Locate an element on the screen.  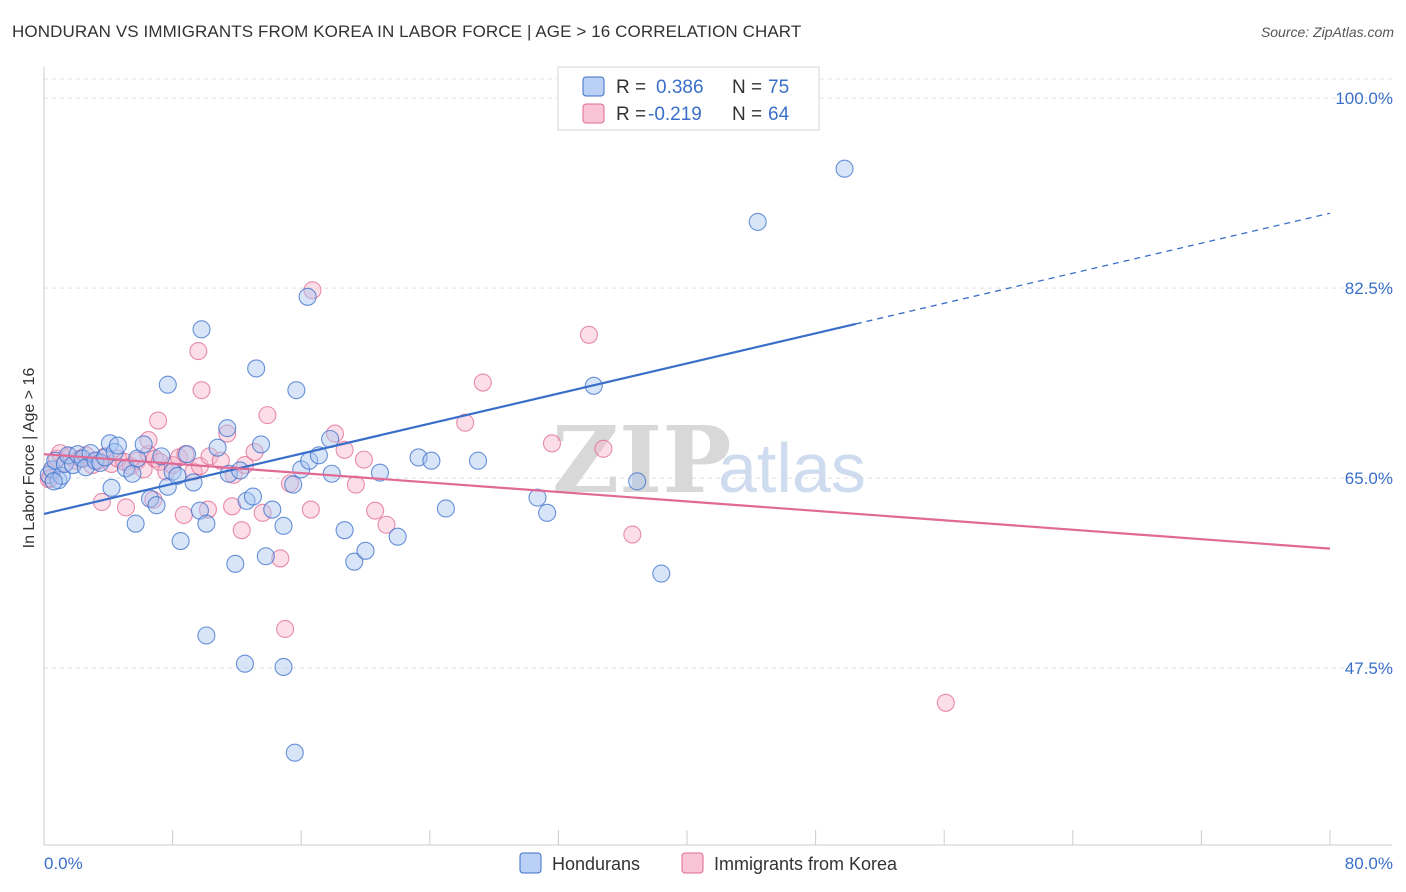
x-tick-labels: 0.0% 80.0% is located at coordinates (718, 863).